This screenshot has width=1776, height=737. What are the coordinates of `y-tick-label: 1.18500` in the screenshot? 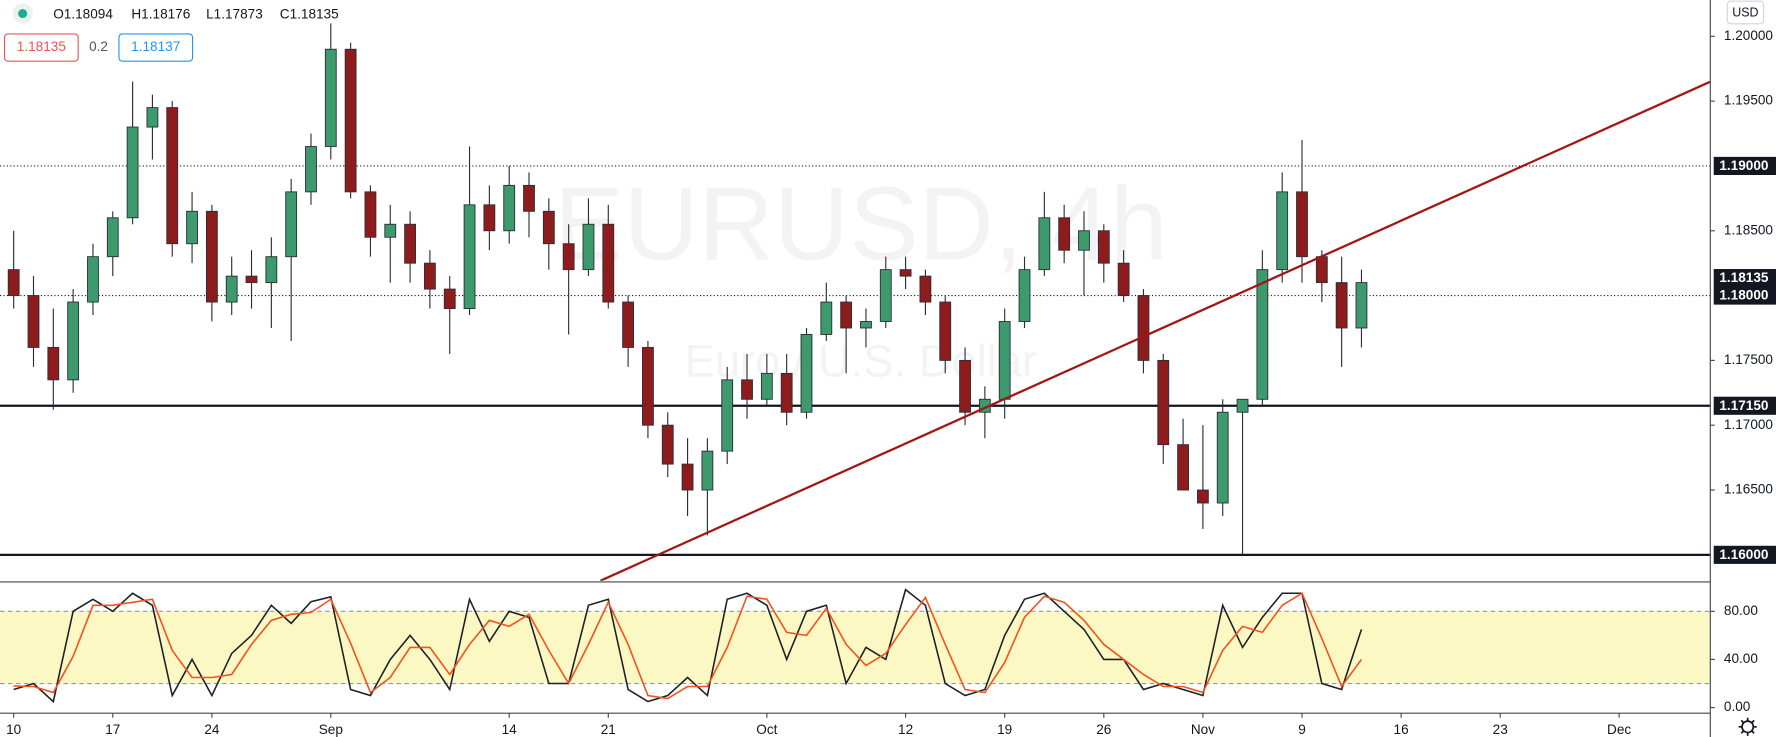 It's located at (1749, 229).